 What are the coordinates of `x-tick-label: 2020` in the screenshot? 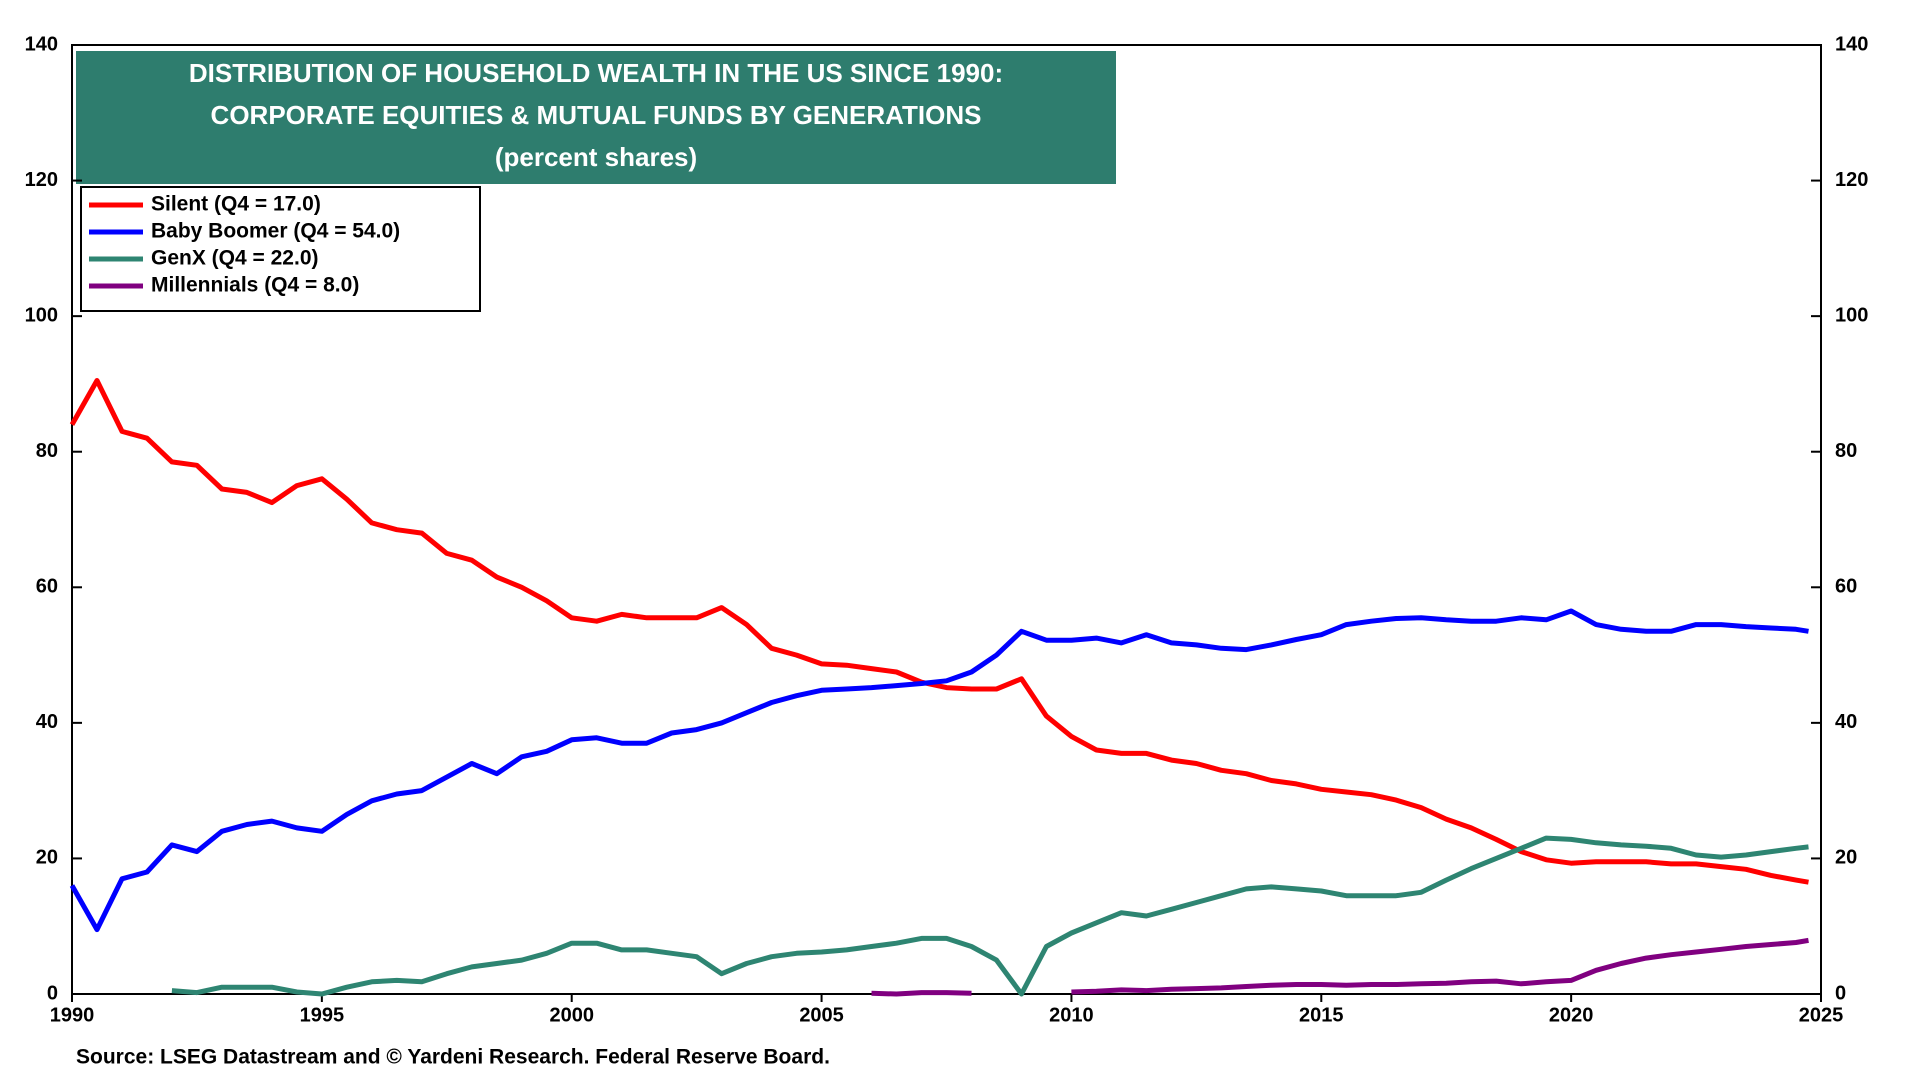 It's located at (1571, 1015).